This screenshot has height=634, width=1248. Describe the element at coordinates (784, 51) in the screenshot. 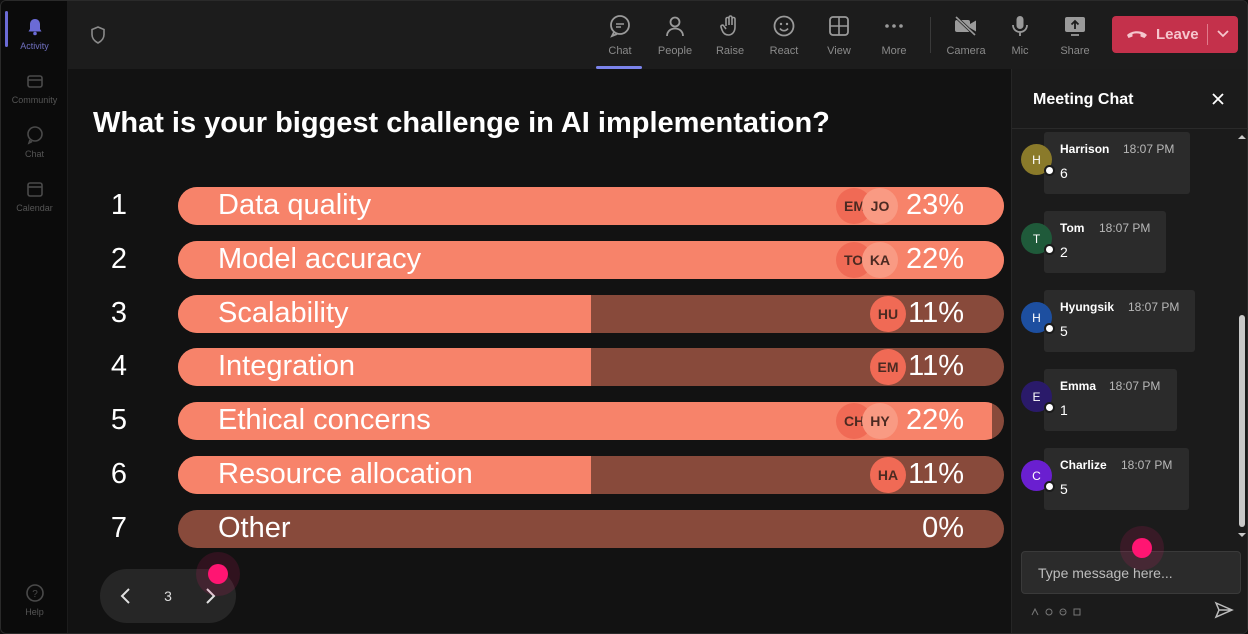

I see `toolbar-button-label: React` at that location.